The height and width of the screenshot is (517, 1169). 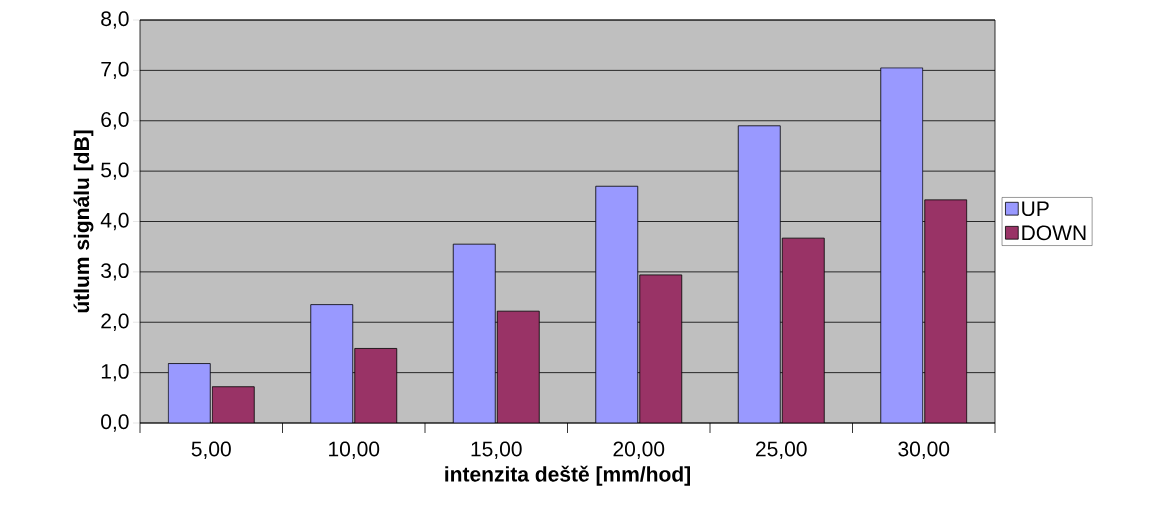 What do you see at coordinates (115, 121) in the screenshot?
I see `y-tick-label: 6,0` at bounding box center [115, 121].